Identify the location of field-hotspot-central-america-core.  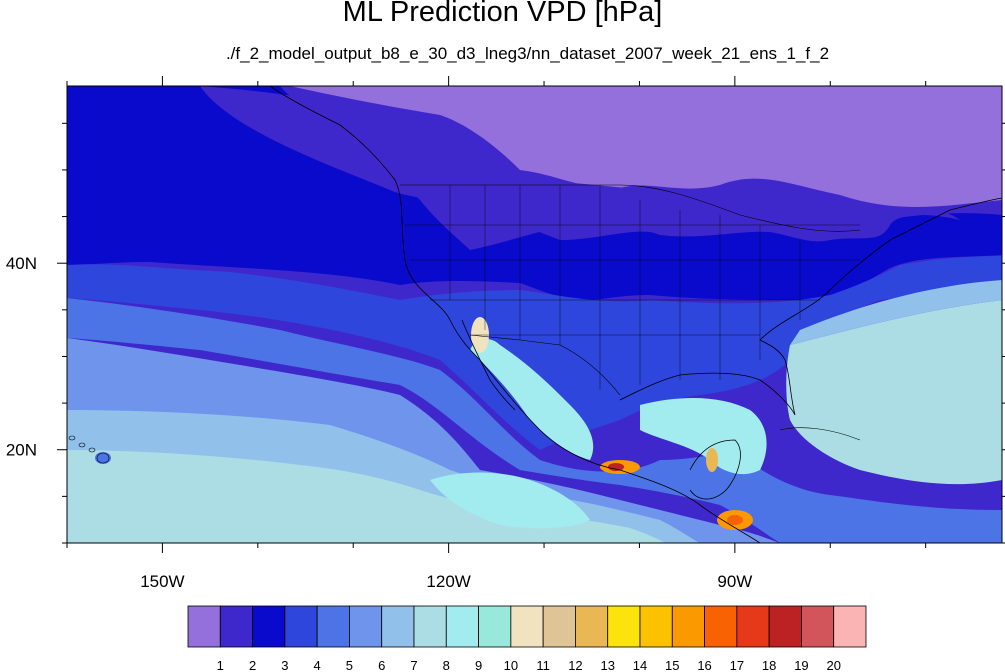
(735, 520).